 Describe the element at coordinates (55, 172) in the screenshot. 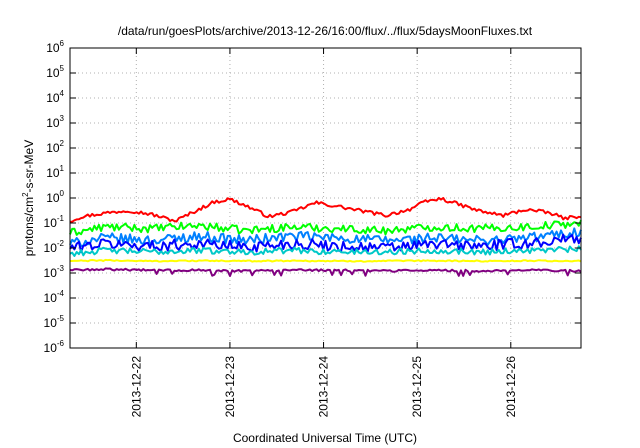

I see `y-tick-label: 10¹` at that location.